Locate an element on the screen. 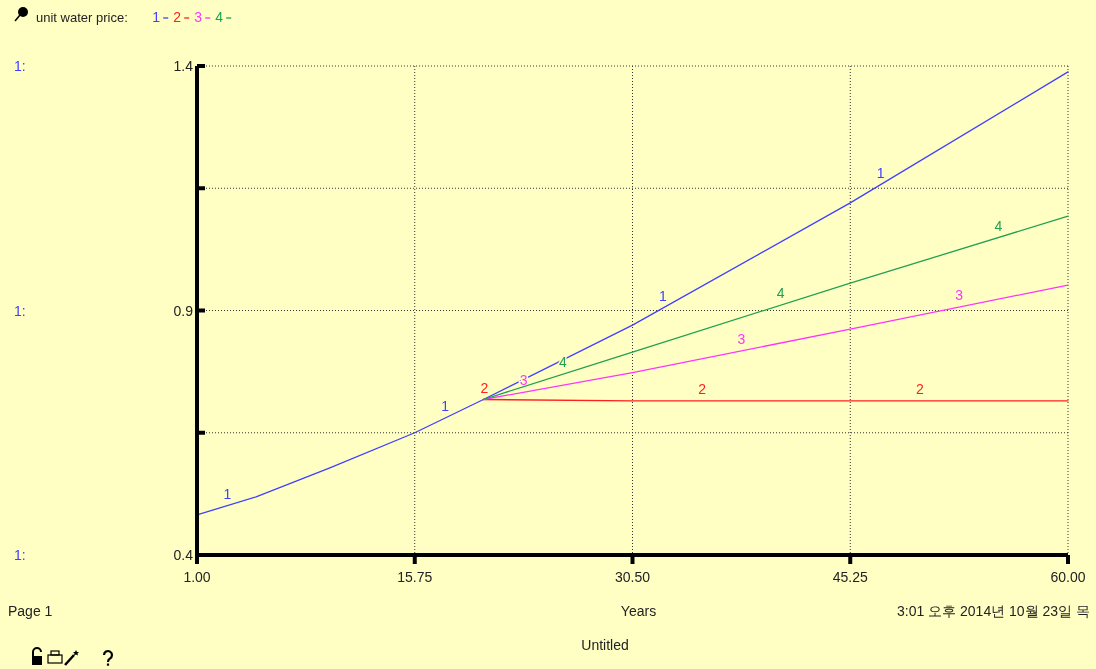 This screenshot has width=1096, height=669. y-tick-label: 0.9 is located at coordinates (183, 310).